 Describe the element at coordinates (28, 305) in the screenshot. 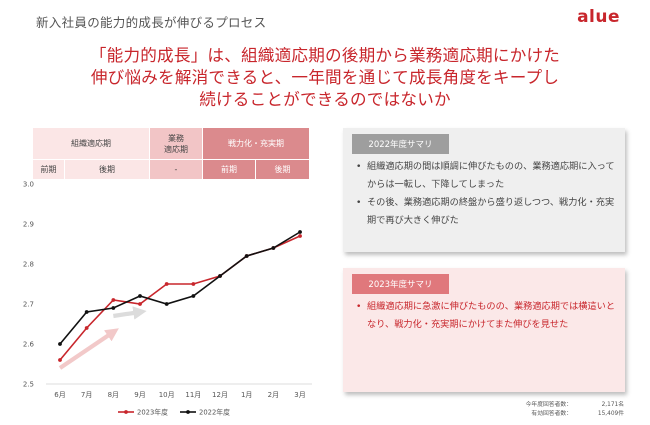

I see `y-tick-label: 2.7` at that location.